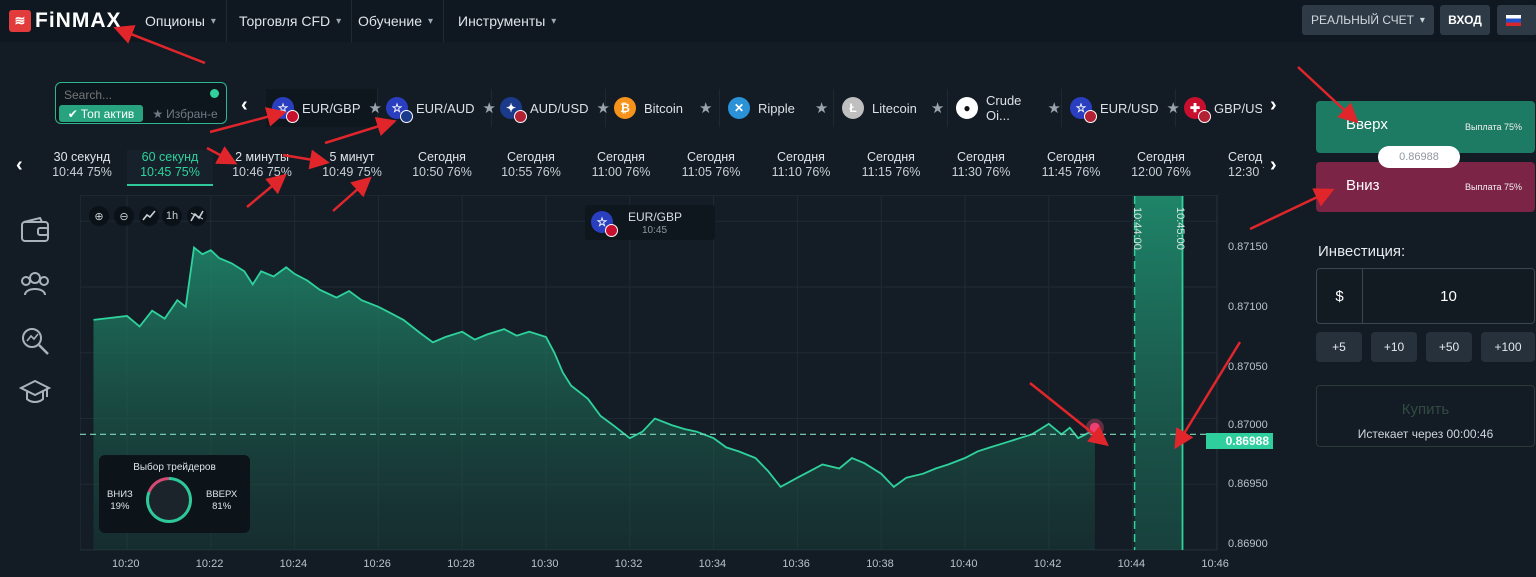  Describe the element at coordinates (170, 168) in the screenshot. I see `expiry-option: 60 секунд 10:45 75%` at that location.